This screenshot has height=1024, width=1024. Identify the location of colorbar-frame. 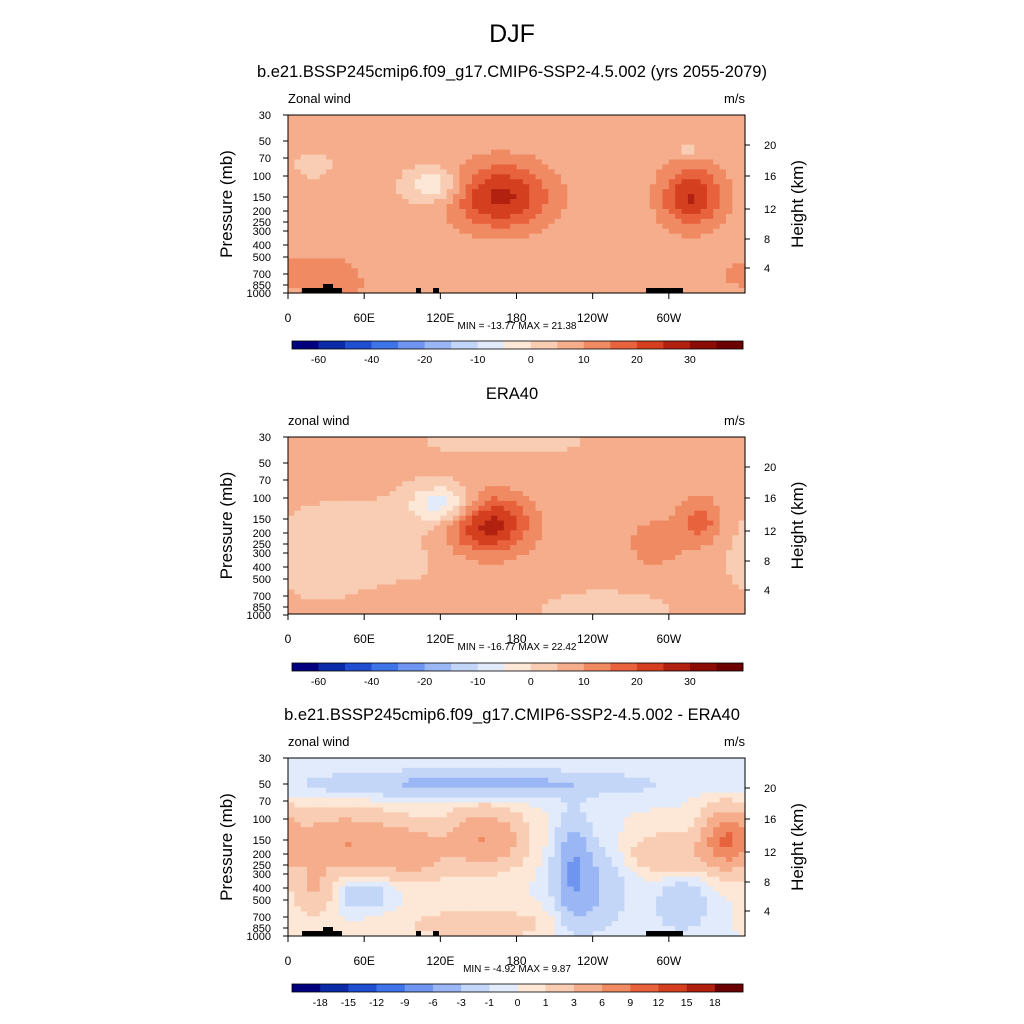
(517, 345).